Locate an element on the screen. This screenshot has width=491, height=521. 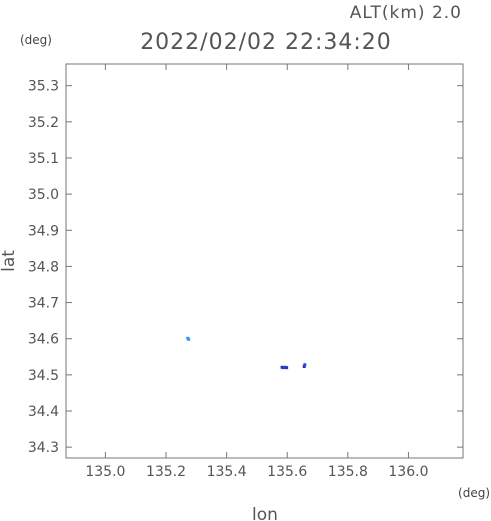
x-tick-label: 135.4 is located at coordinates (227, 472).